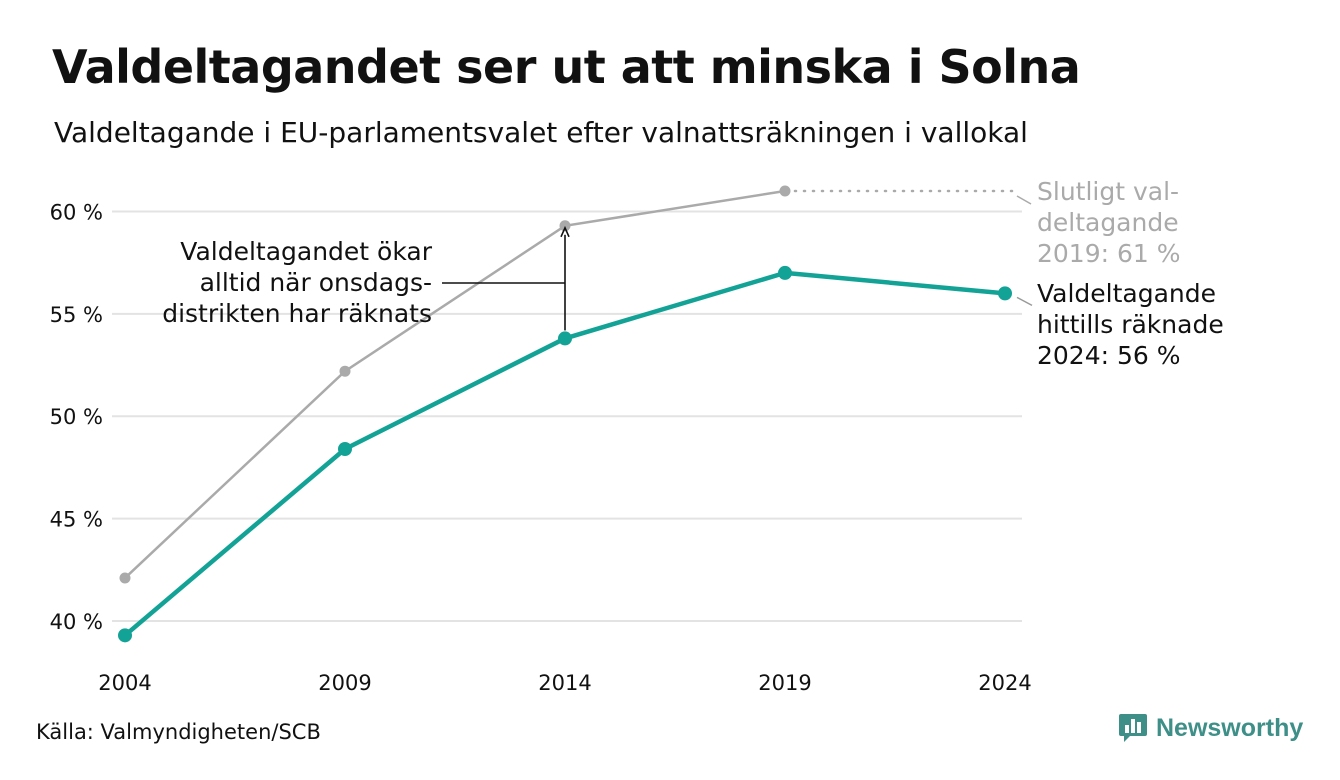 This screenshot has width=1340, height=780. I want to click on y-tick-label: 40 %, so click(76, 622).